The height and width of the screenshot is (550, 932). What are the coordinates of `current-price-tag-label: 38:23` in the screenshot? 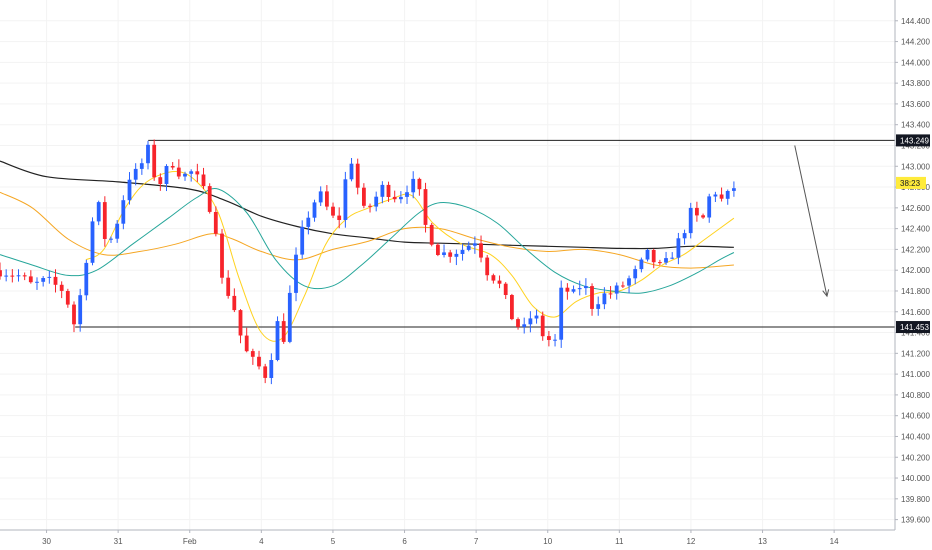 It's located at (910, 183).